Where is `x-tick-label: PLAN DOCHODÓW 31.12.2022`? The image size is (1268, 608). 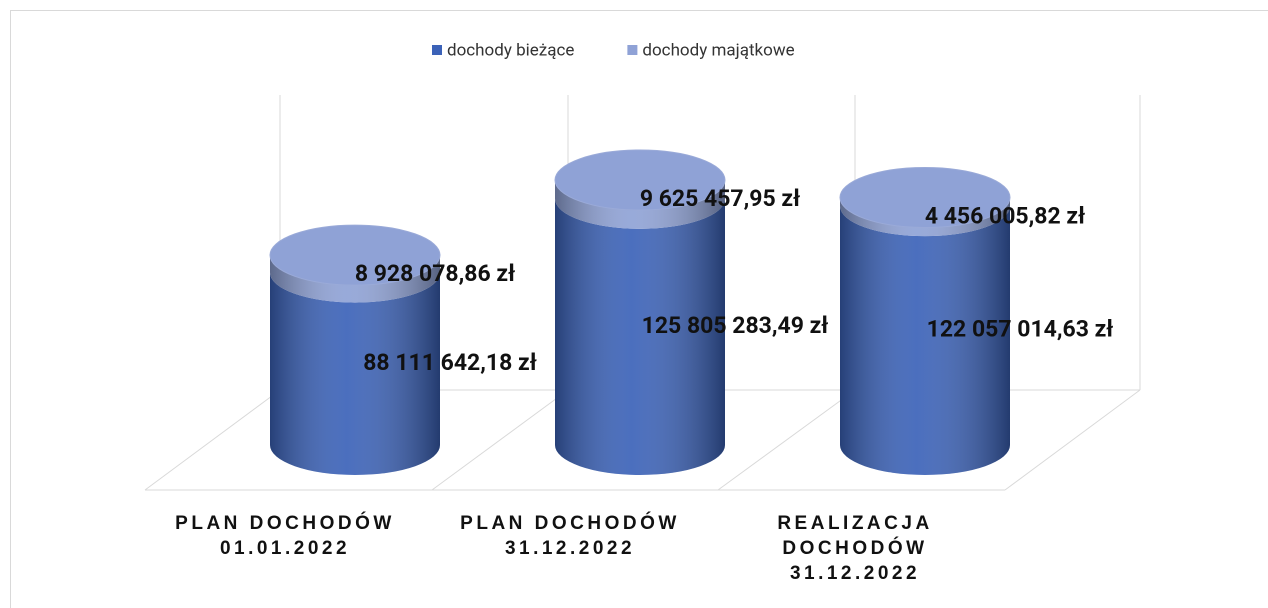
x-tick-label: PLAN DOCHODÓW 31.12.2022 is located at coordinates (570, 536).